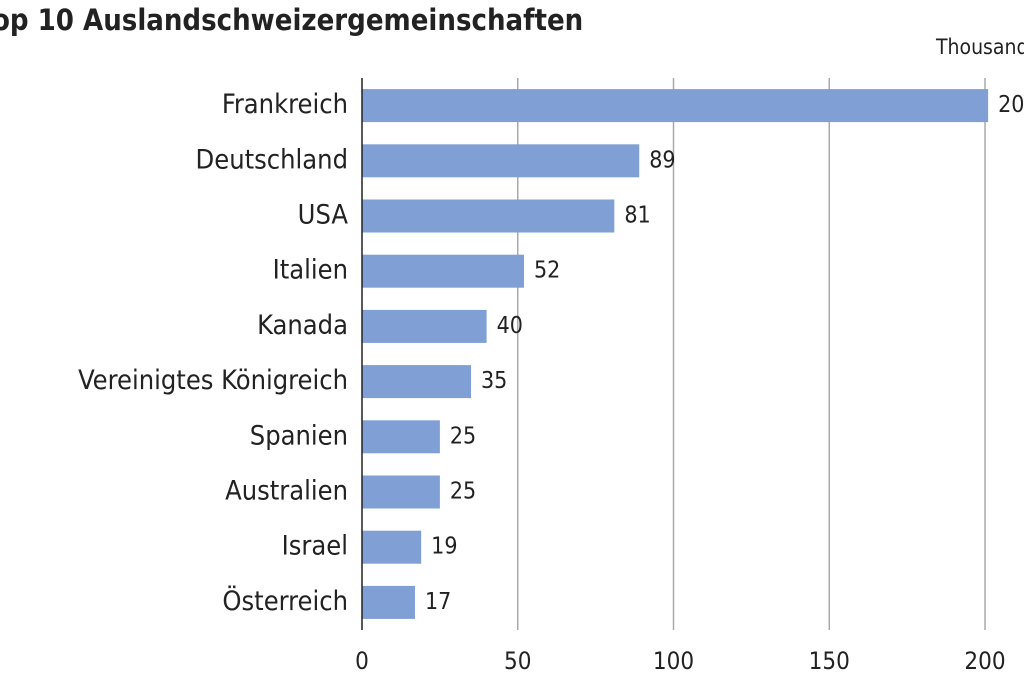 The height and width of the screenshot is (689, 1024). I want to click on value-label: 81, so click(637, 216).